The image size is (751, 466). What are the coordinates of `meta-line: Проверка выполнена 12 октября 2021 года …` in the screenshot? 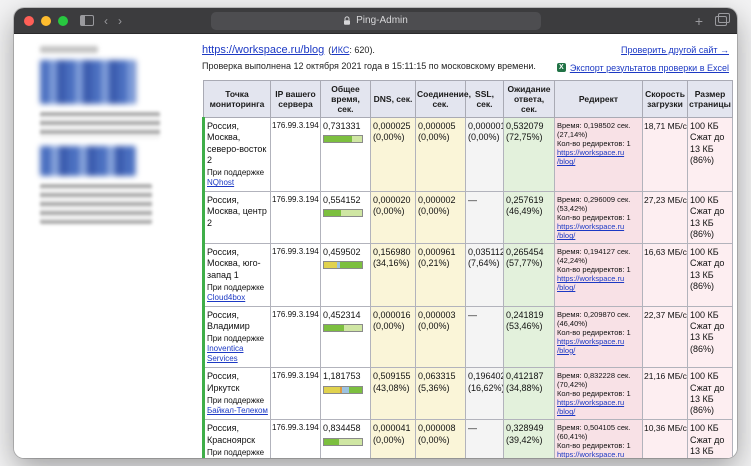 It's located at (465, 67).